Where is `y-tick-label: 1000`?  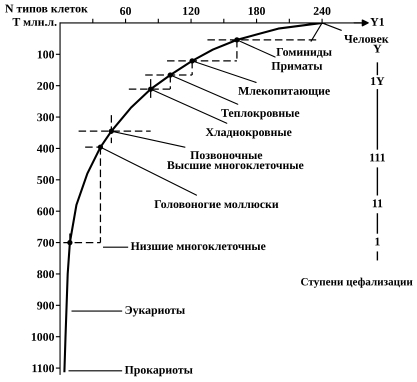
y-tick-label: 1000 is located at coordinates (43, 336).